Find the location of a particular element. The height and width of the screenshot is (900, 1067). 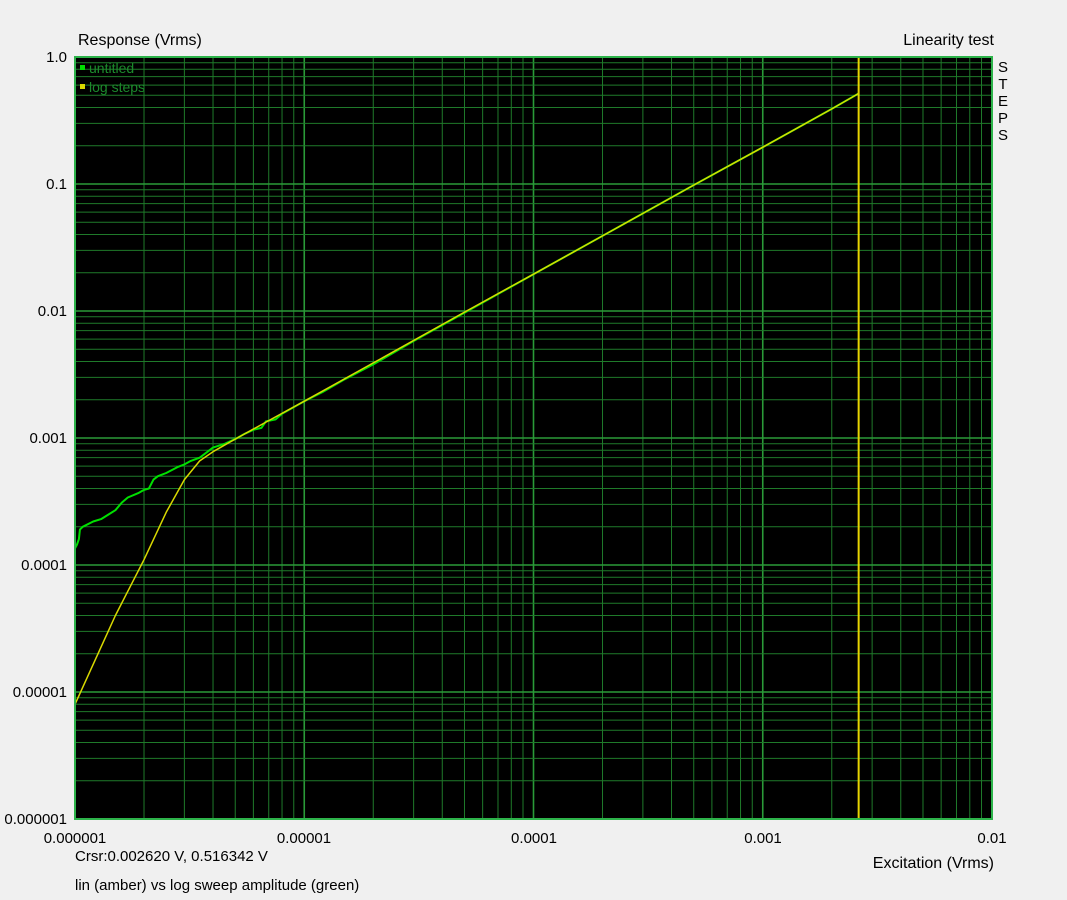

x-tick-label: 0.000001 is located at coordinates (75, 838).